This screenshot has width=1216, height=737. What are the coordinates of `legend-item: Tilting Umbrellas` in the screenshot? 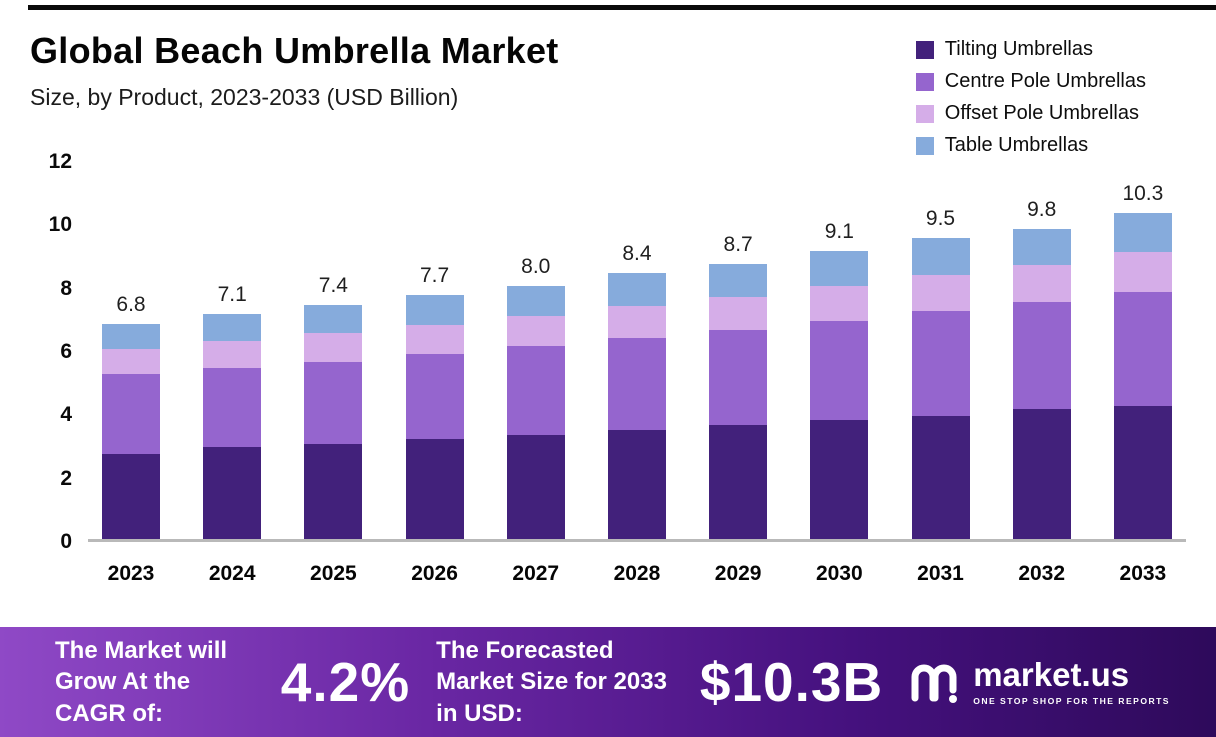 It's located at (1030, 49).